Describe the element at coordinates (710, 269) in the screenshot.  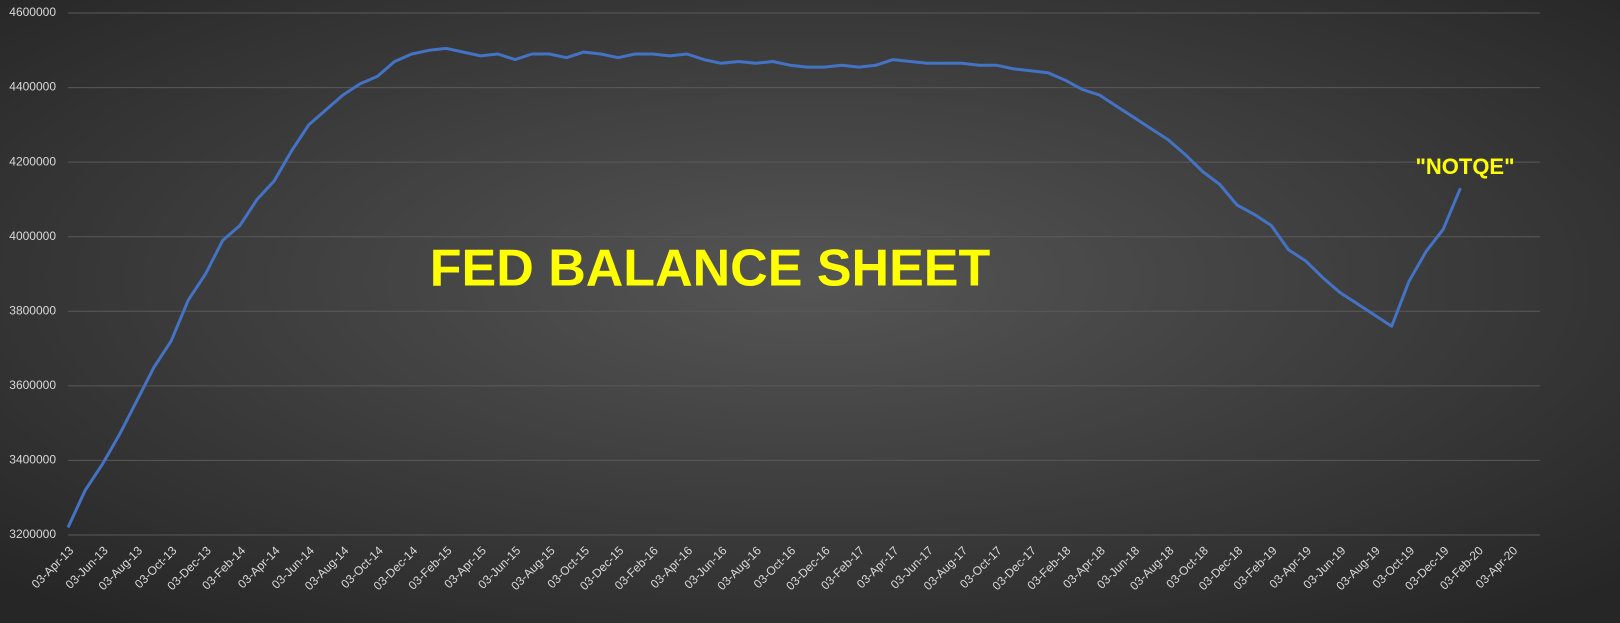
I see `annotation: FED BALANCE SHEET` at that location.